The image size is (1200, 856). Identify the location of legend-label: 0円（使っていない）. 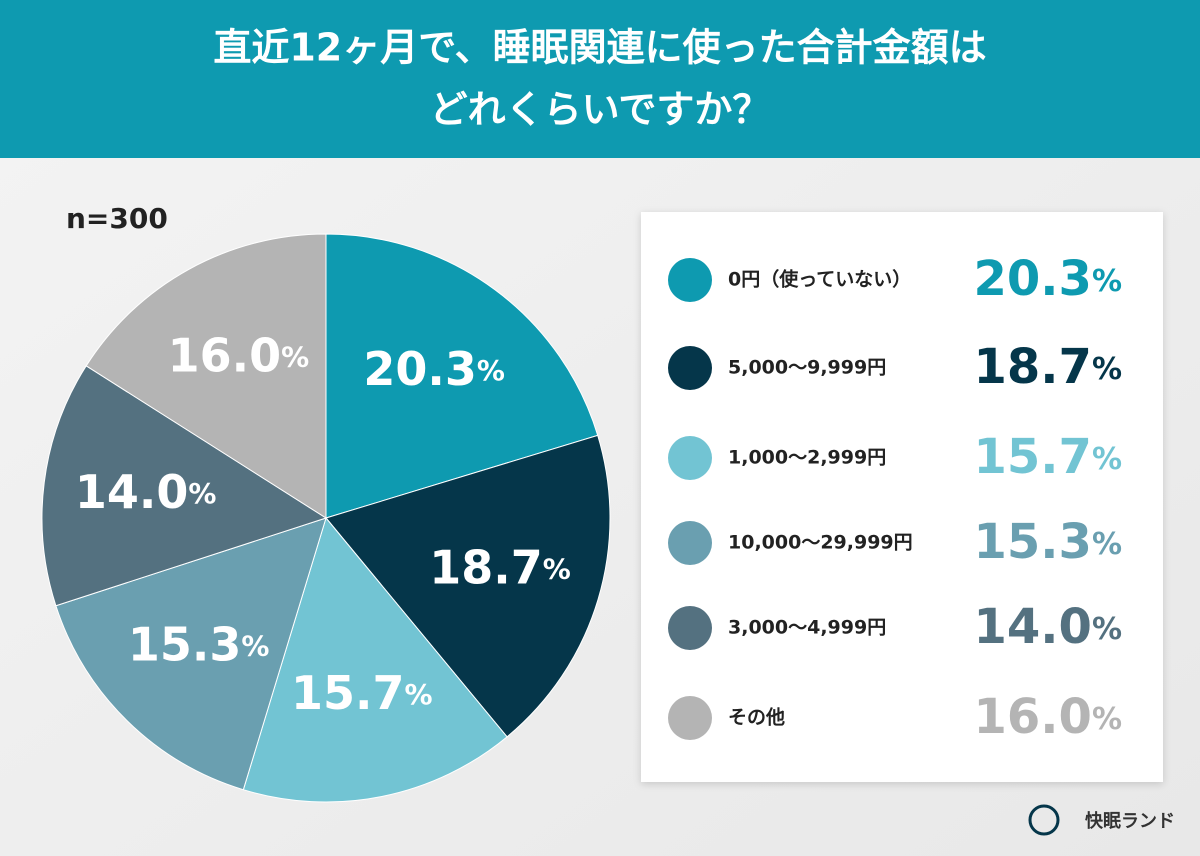
(819, 279).